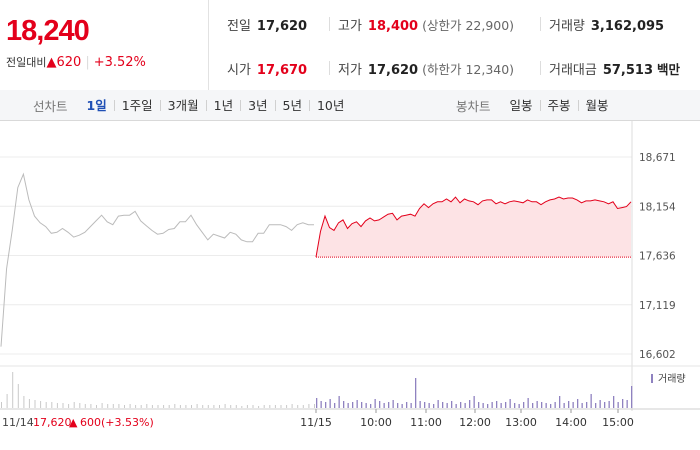  What do you see at coordinates (18, 422) in the screenshot?
I see `footer-date: 11/14` at bounding box center [18, 422].